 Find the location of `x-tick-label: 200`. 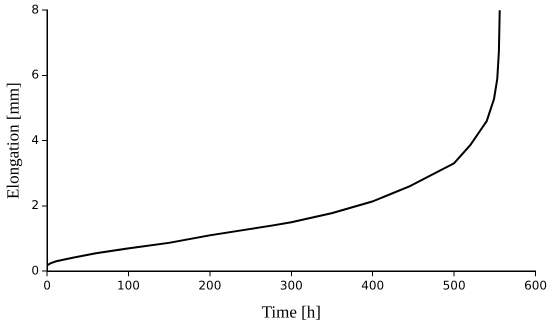

x-tick-label: 200 is located at coordinates (210, 285).